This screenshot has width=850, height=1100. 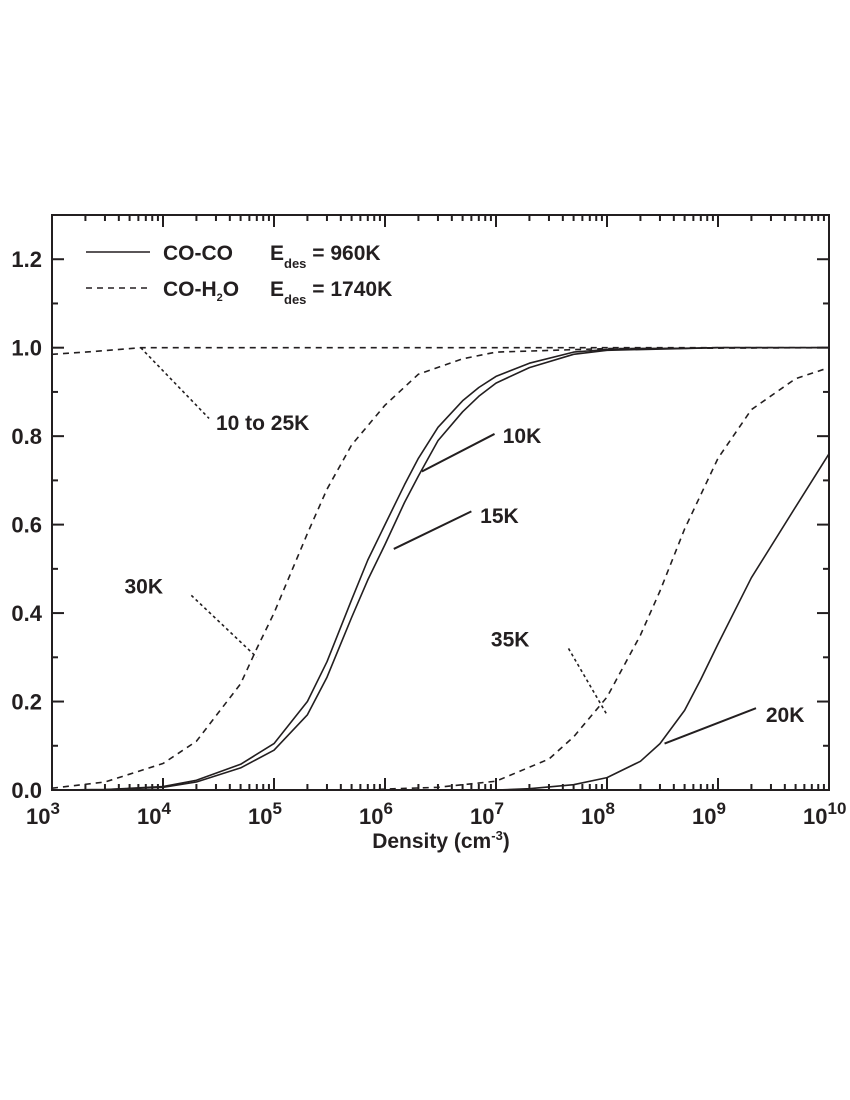 I want to click on x-tick-label: 10⁸, so click(x=598, y=814).